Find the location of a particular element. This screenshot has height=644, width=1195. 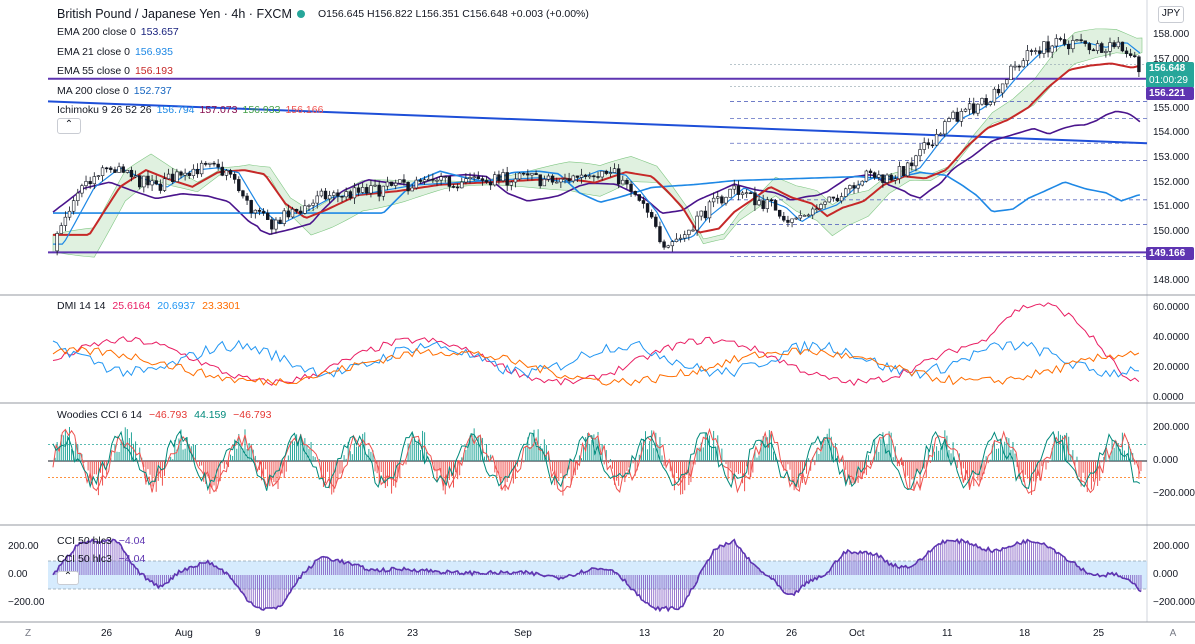

axis-label: −200.00 is located at coordinates (26, 602).